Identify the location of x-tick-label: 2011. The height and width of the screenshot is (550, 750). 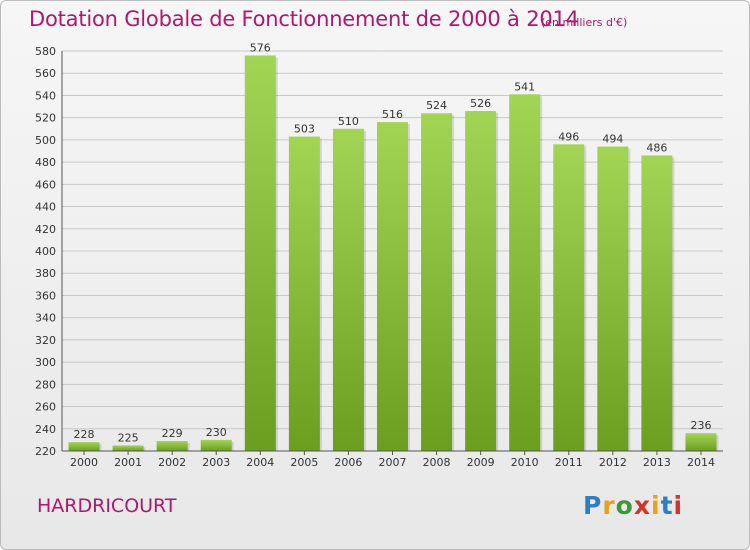
(569, 462).